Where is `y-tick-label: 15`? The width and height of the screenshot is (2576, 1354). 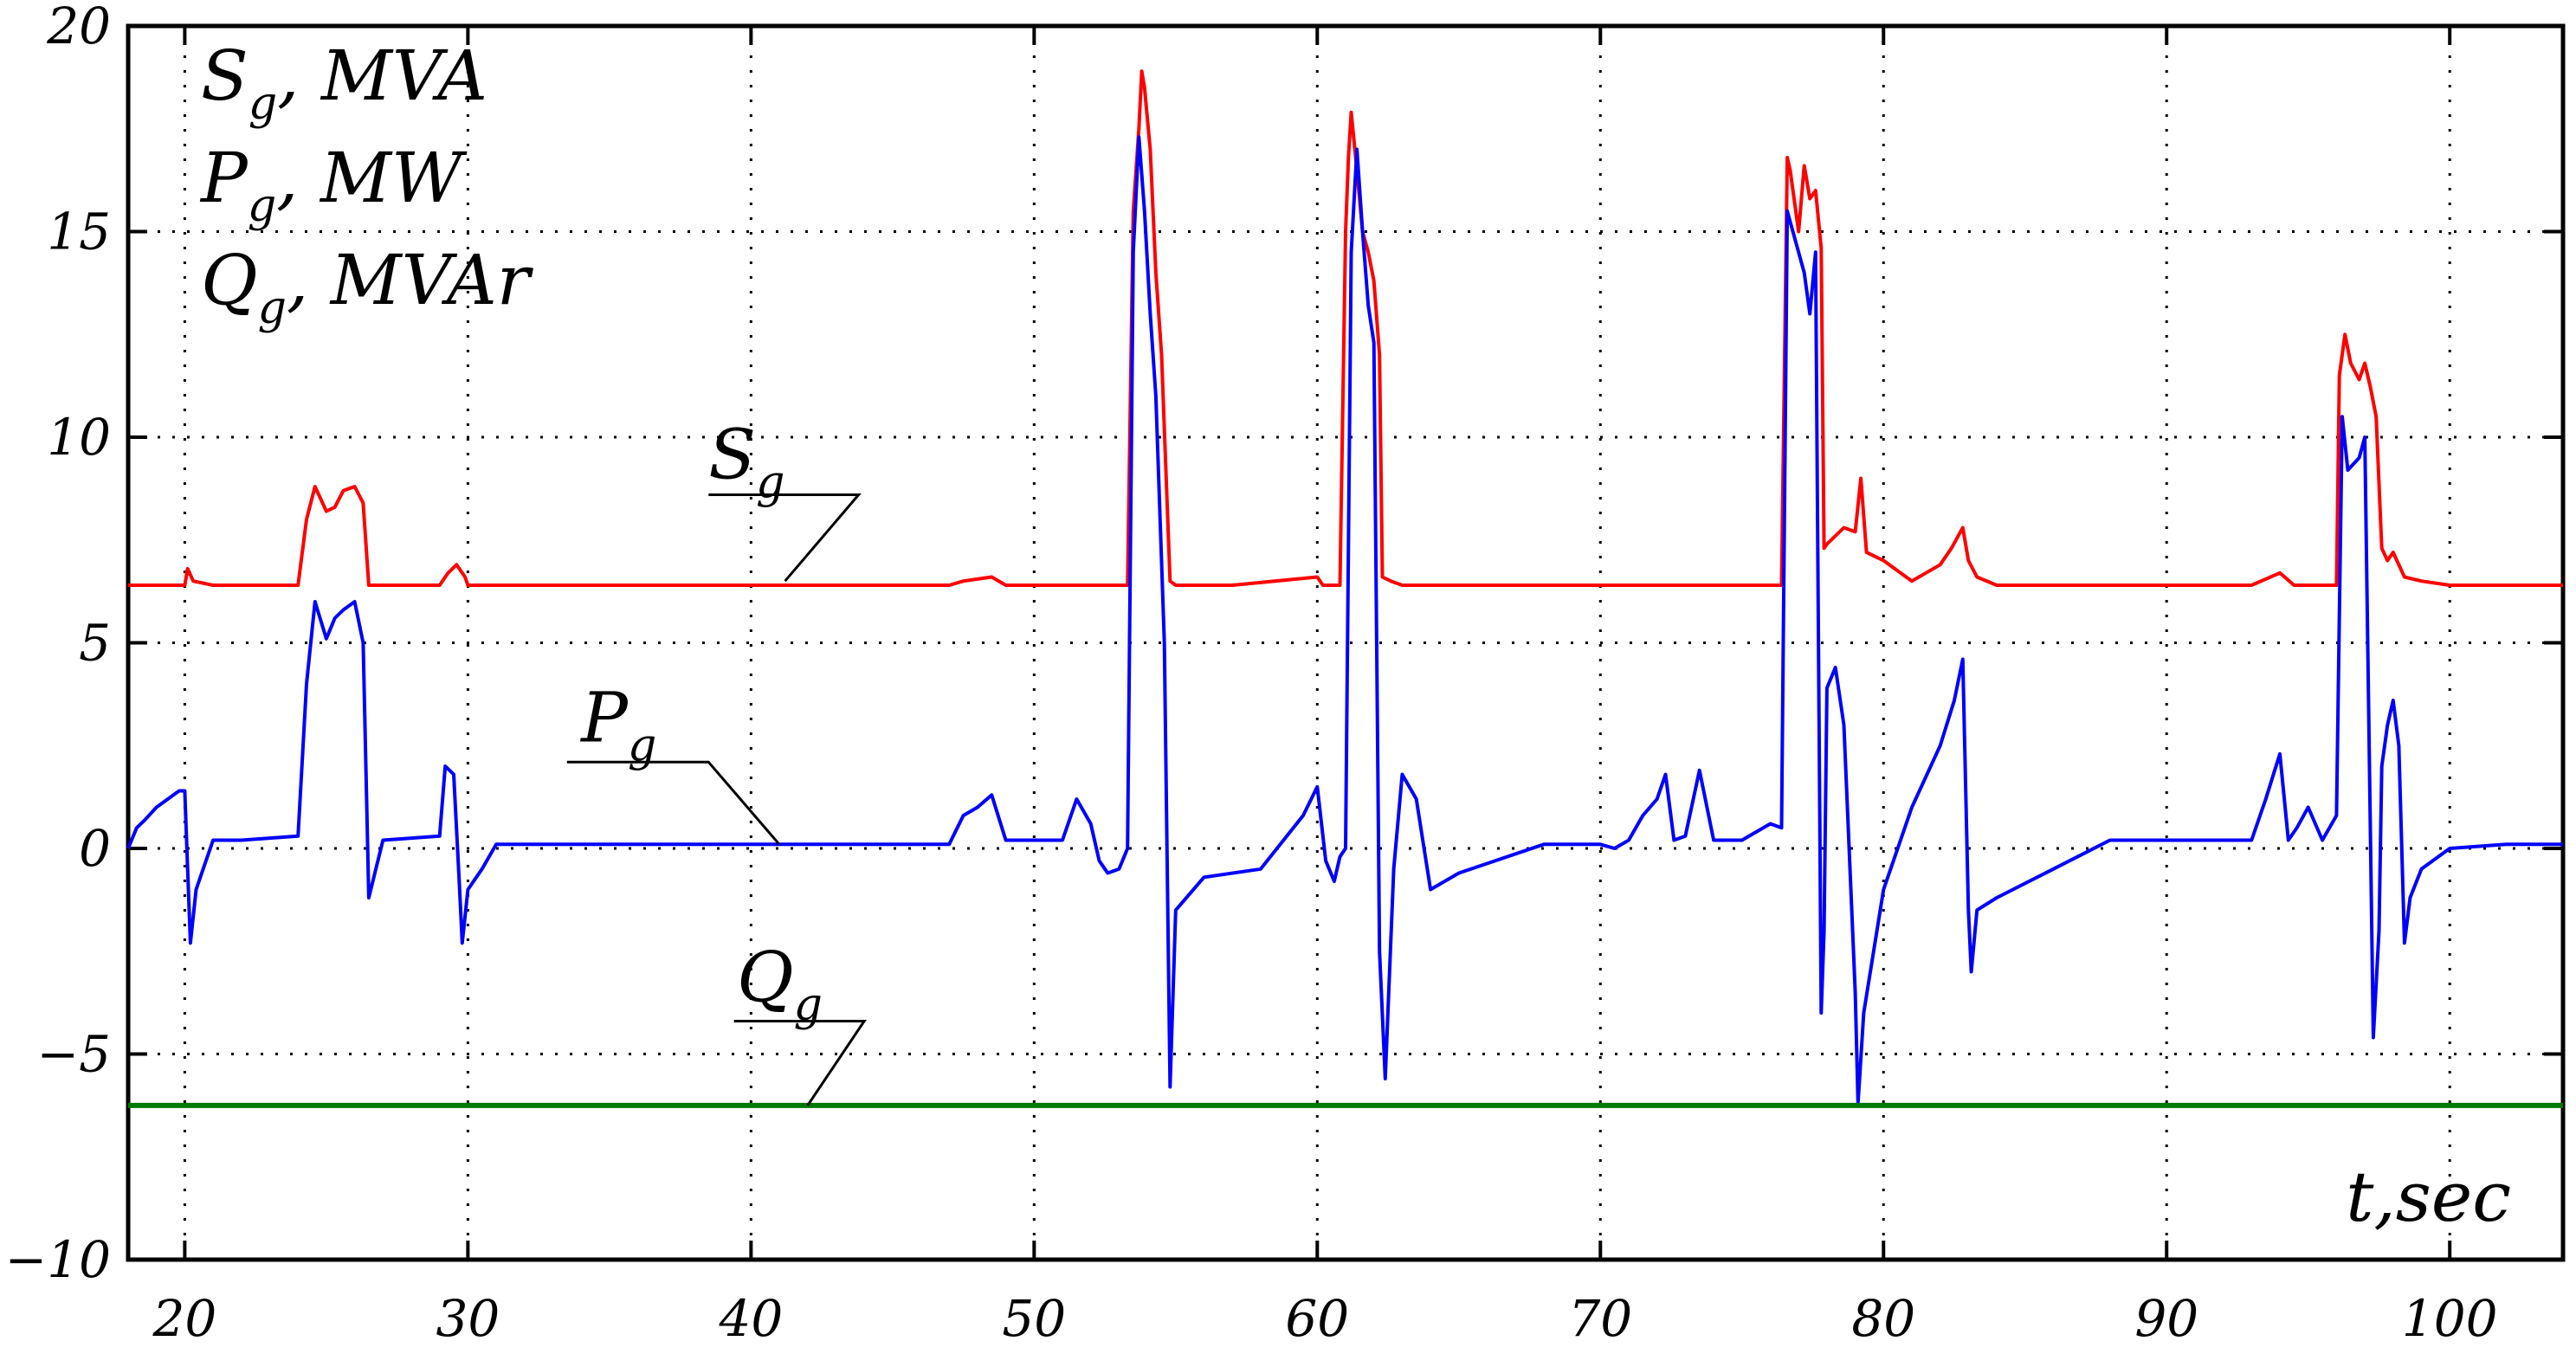 y-tick-label: 15 is located at coordinates (79, 232).